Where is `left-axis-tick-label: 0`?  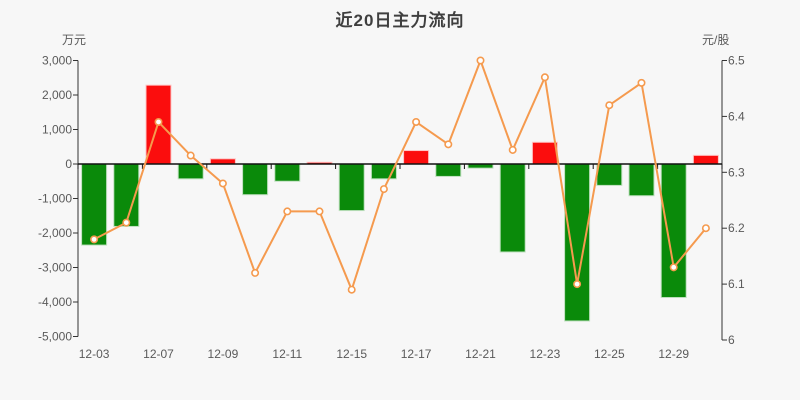
left-axis-tick-label: 0 is located at coordinates (68, 164).